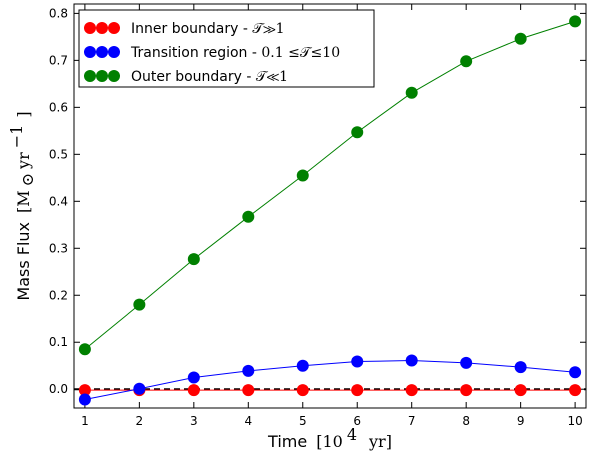 The height and width of the screenshot is (458, 603). I want to click on y-tick-label: 0.1, so click(58, 342).